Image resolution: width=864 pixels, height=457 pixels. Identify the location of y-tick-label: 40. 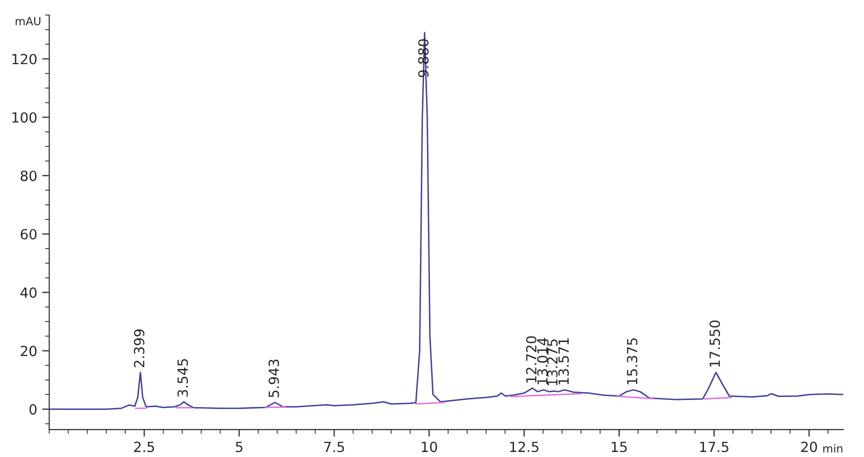
(28, 292).